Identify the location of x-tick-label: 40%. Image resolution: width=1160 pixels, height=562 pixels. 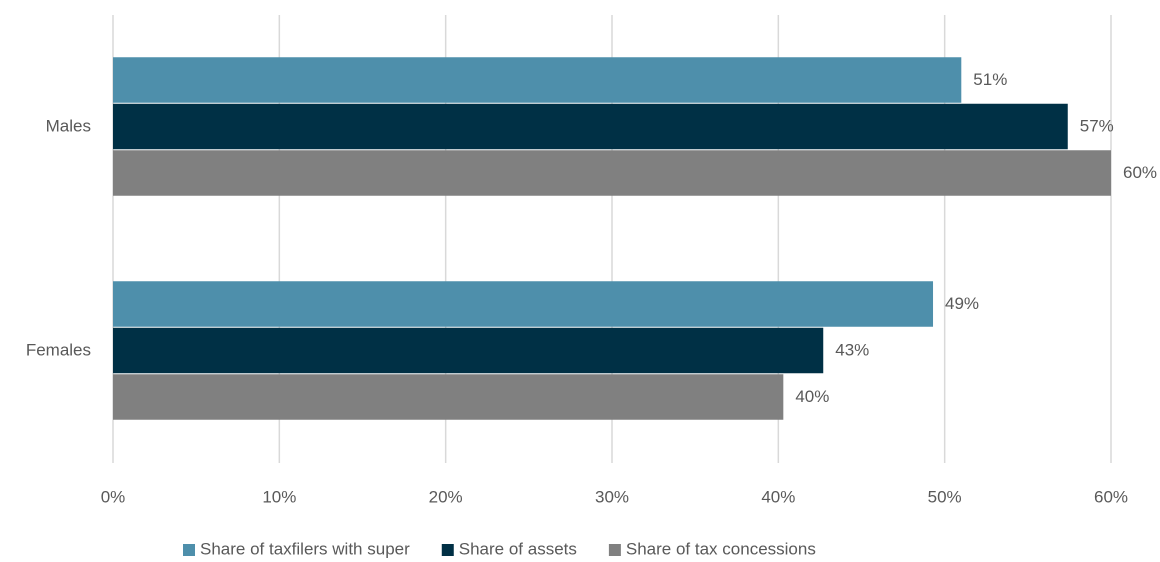
(778, 496).